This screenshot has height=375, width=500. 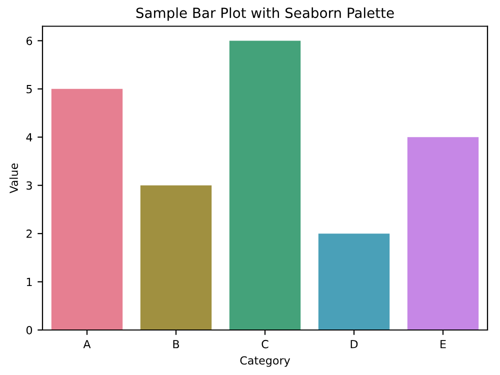 I want to click on x-tick-label: B, so click(x=176, y=344).